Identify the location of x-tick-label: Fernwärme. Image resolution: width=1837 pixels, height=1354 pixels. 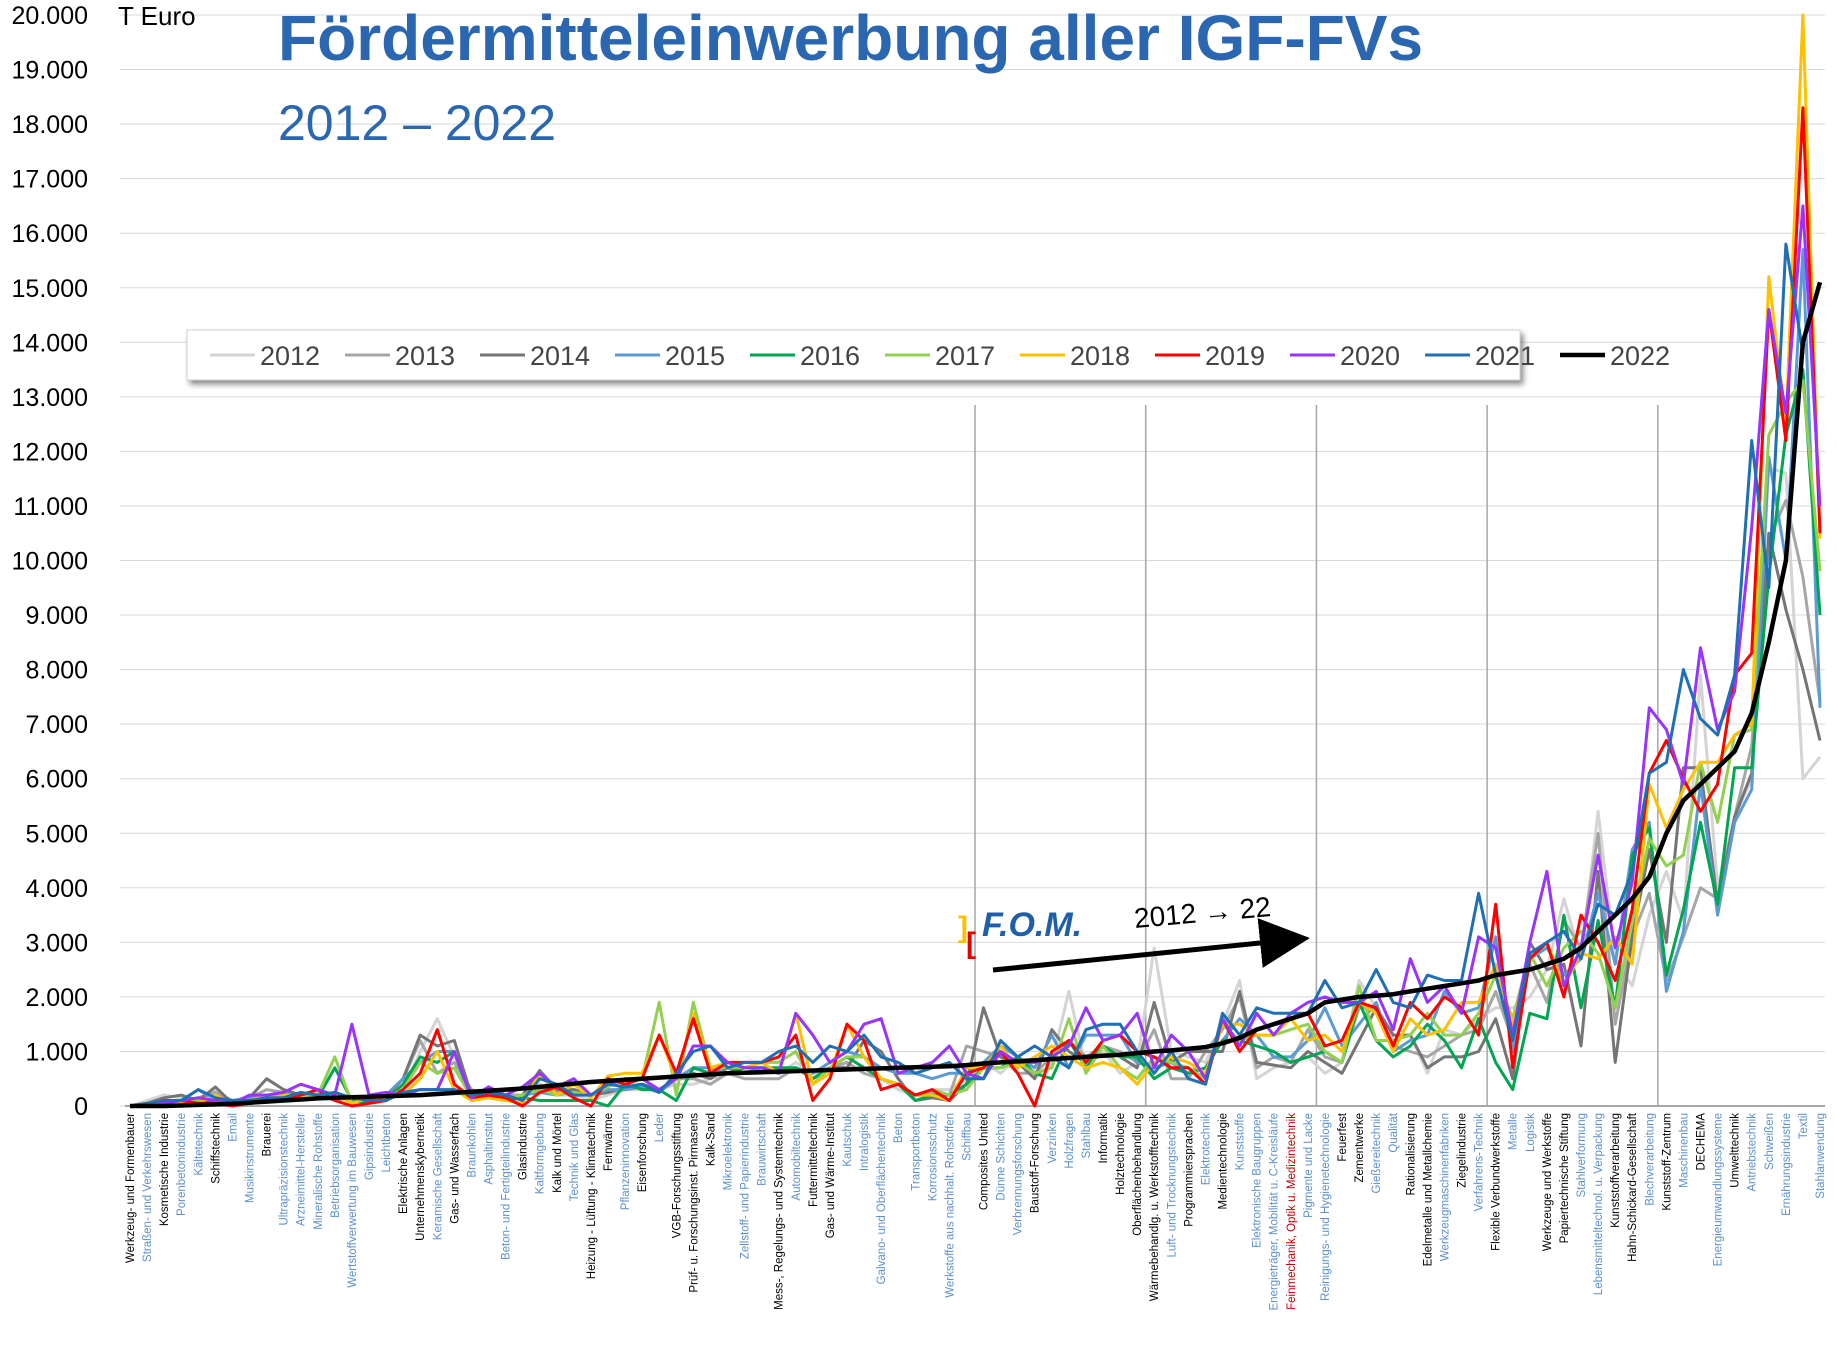
(609, 1142).